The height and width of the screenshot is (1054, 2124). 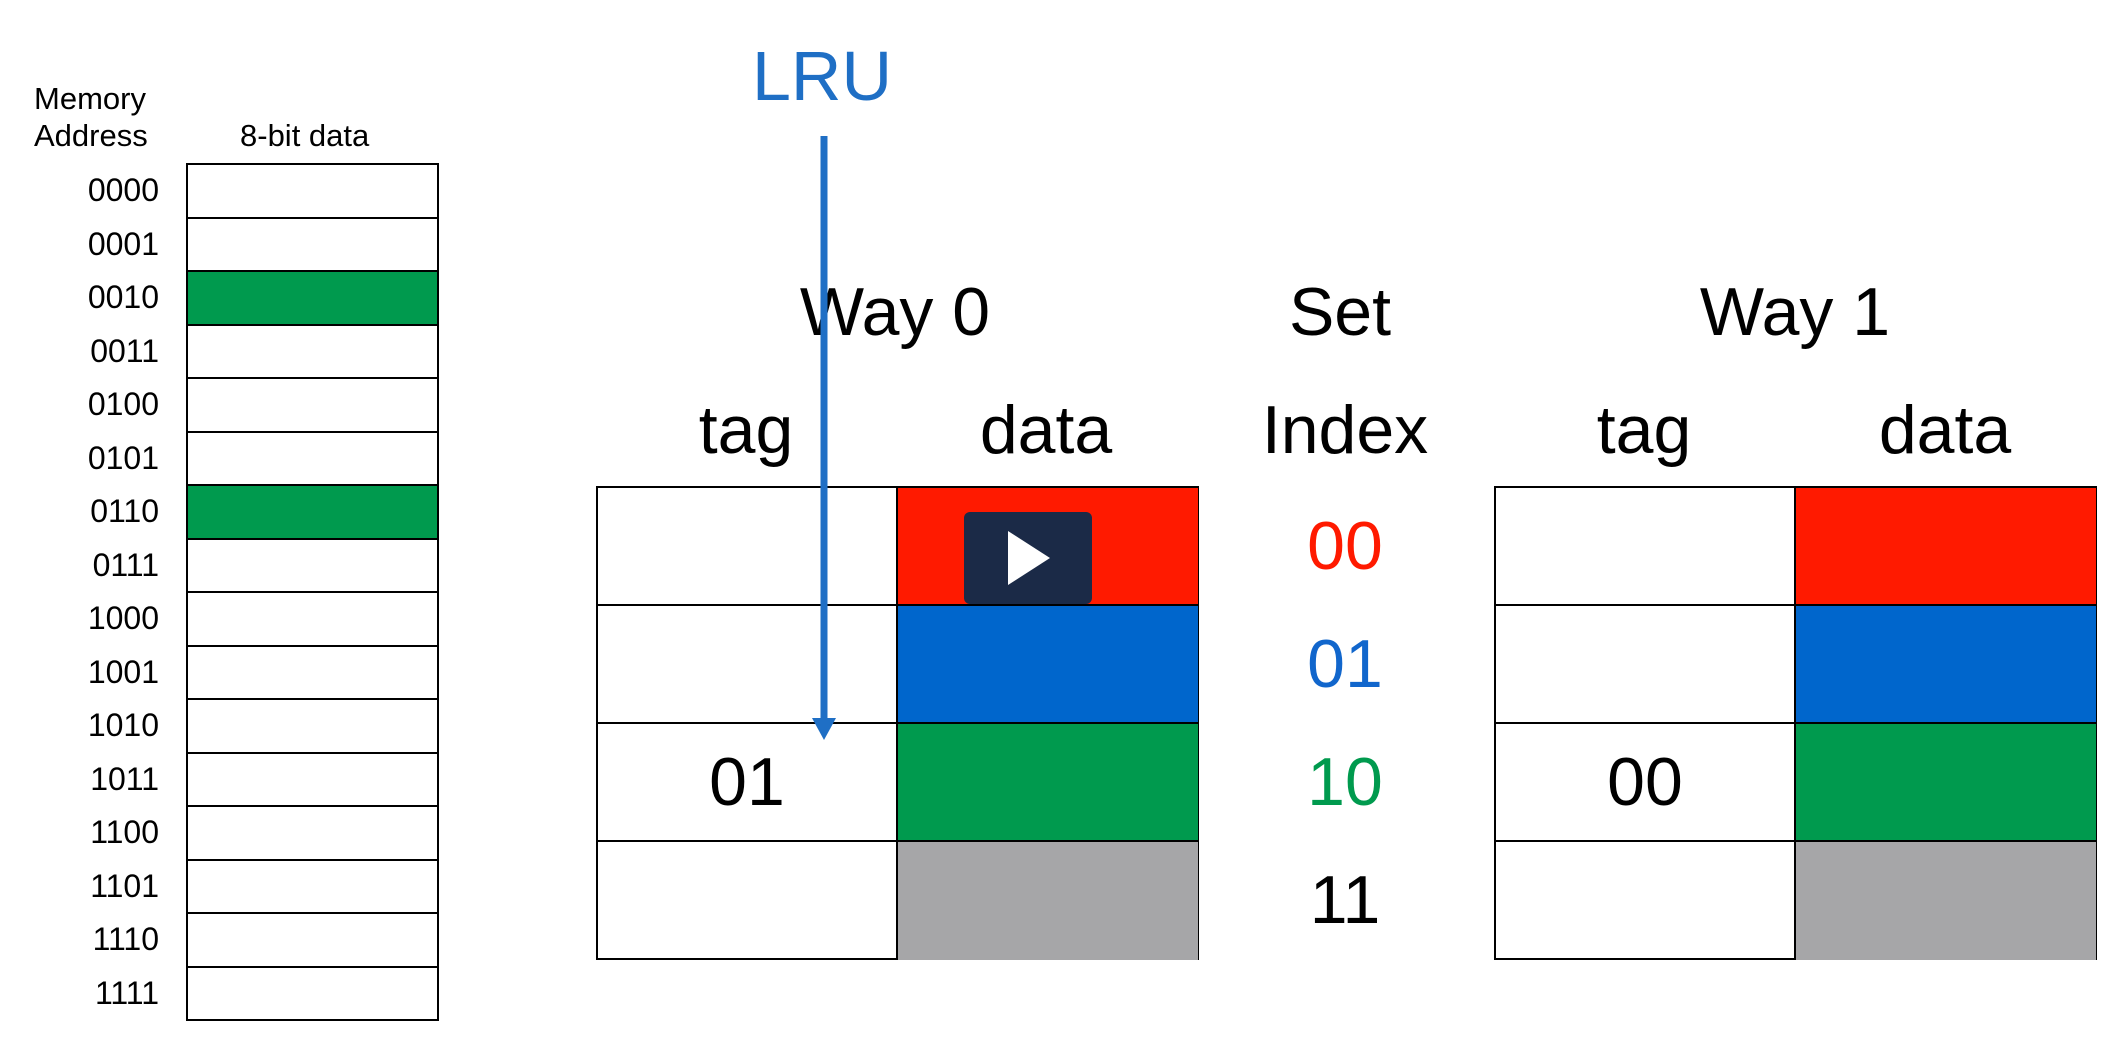 What do you see at coordinates (824, 729) in the screenshot?
I see `lru-arrow-head` at bounding box center [824, 729].